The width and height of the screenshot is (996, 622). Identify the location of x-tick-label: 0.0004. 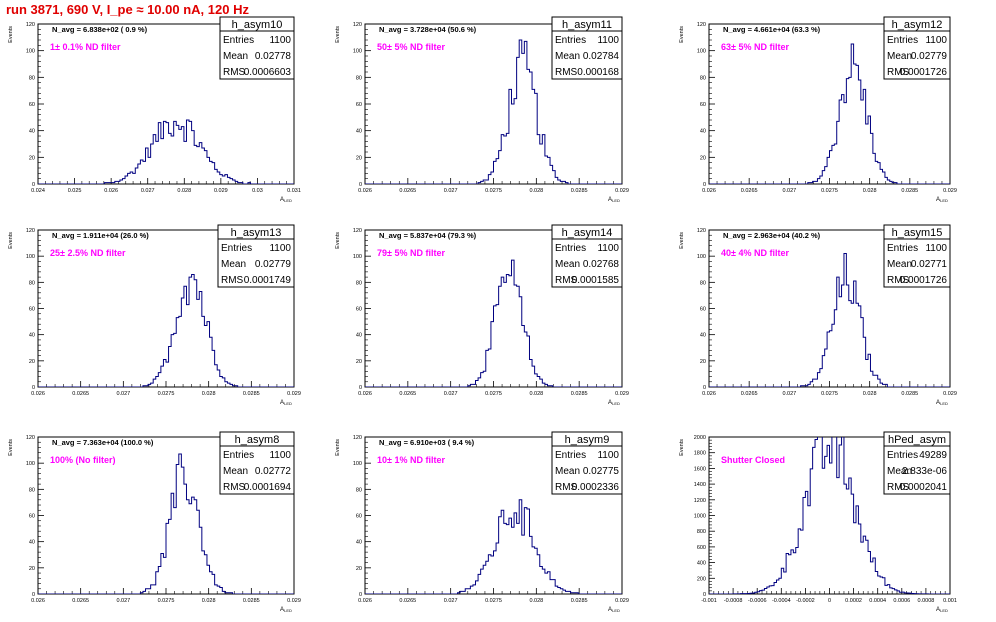
(877, 601).